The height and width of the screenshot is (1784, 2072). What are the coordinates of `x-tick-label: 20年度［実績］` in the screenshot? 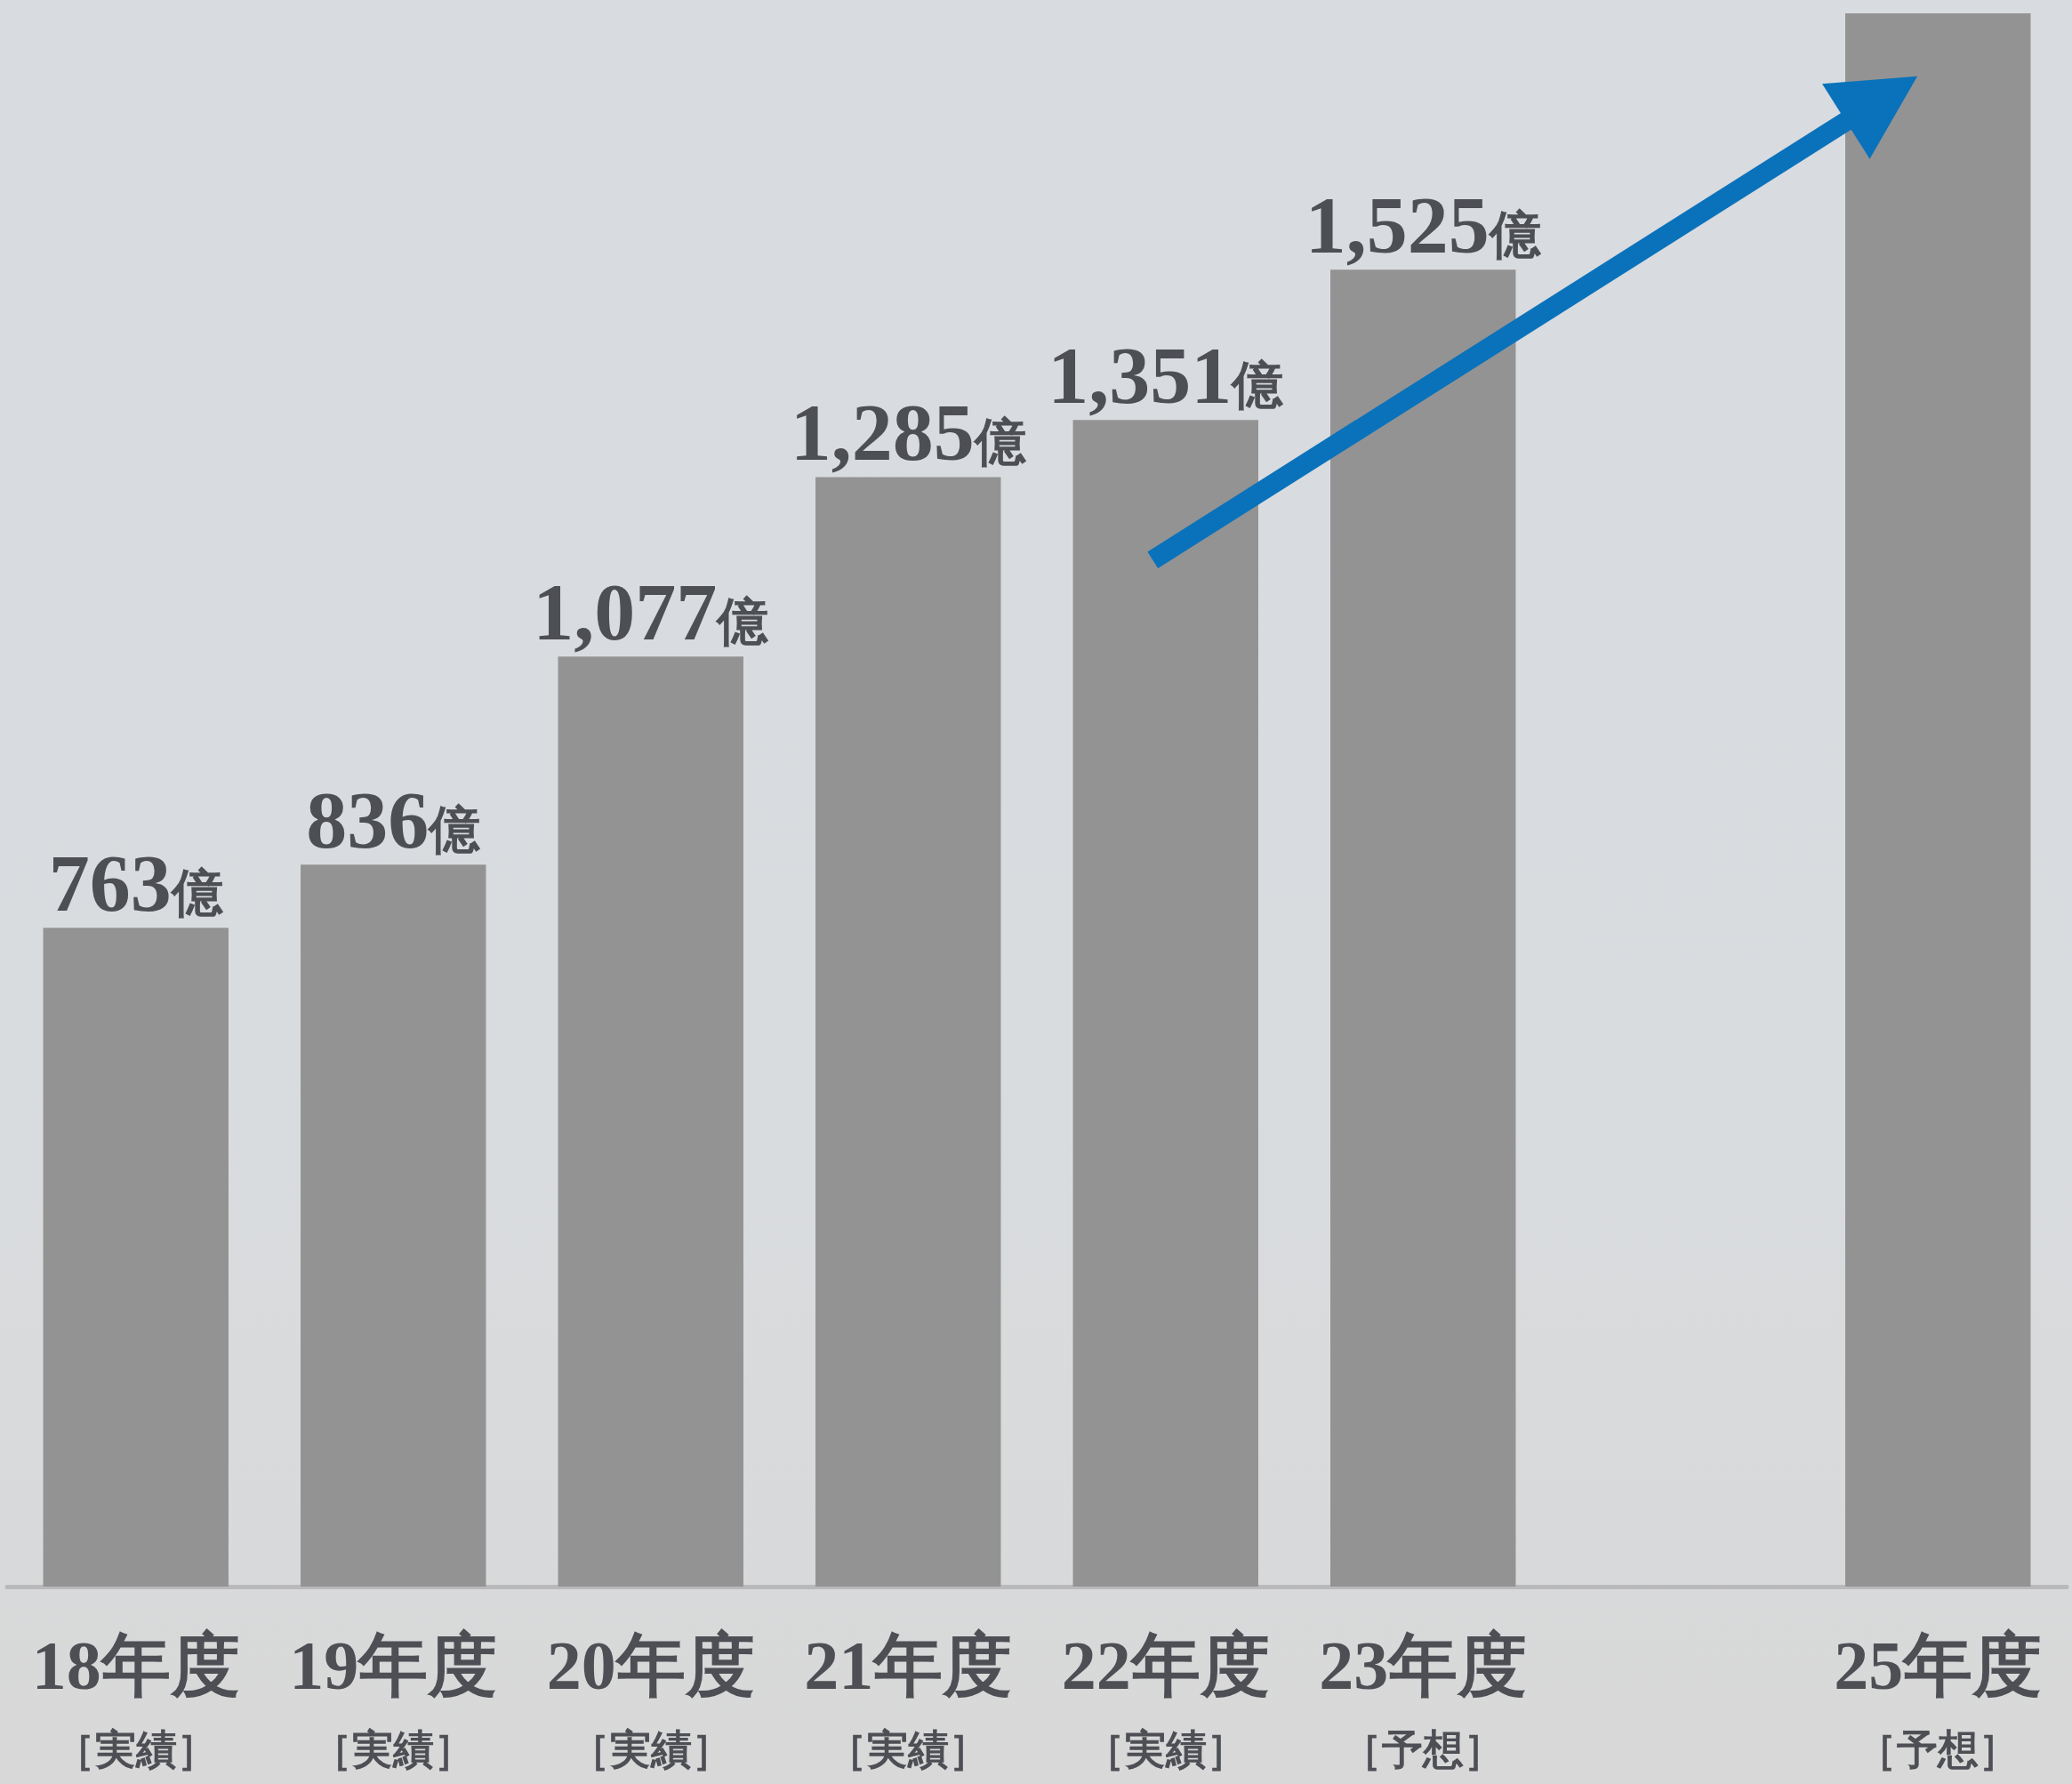 It's located at (650, 1699).